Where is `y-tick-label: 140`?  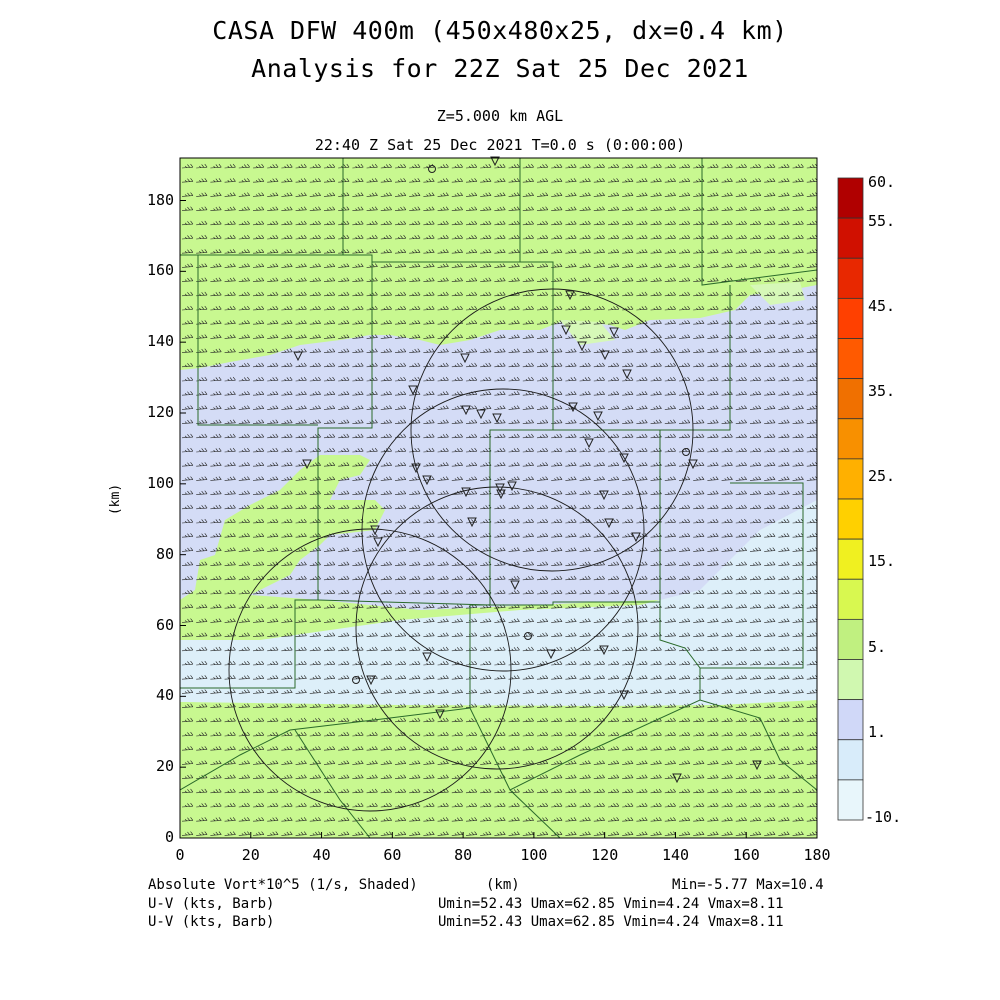
y-tick-label: 140 is located at coordinates (161, 341).